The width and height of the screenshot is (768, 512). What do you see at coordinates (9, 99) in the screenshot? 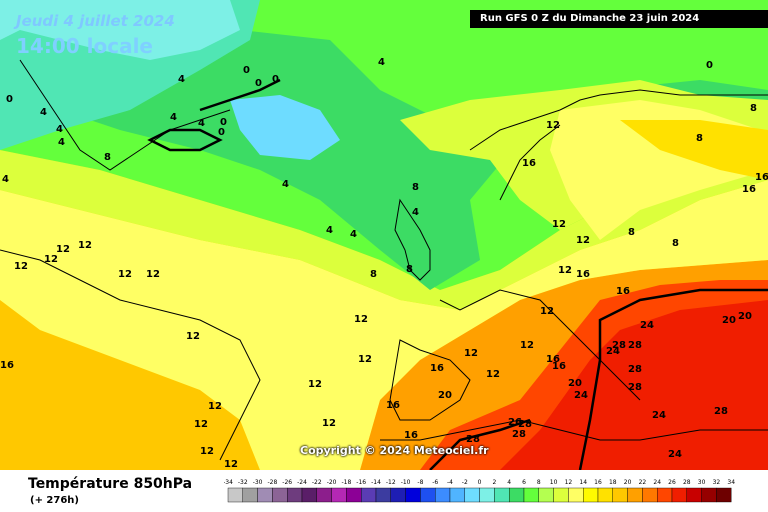
I see `label-greenland-0a: 0` at bounding box center [9, 99].